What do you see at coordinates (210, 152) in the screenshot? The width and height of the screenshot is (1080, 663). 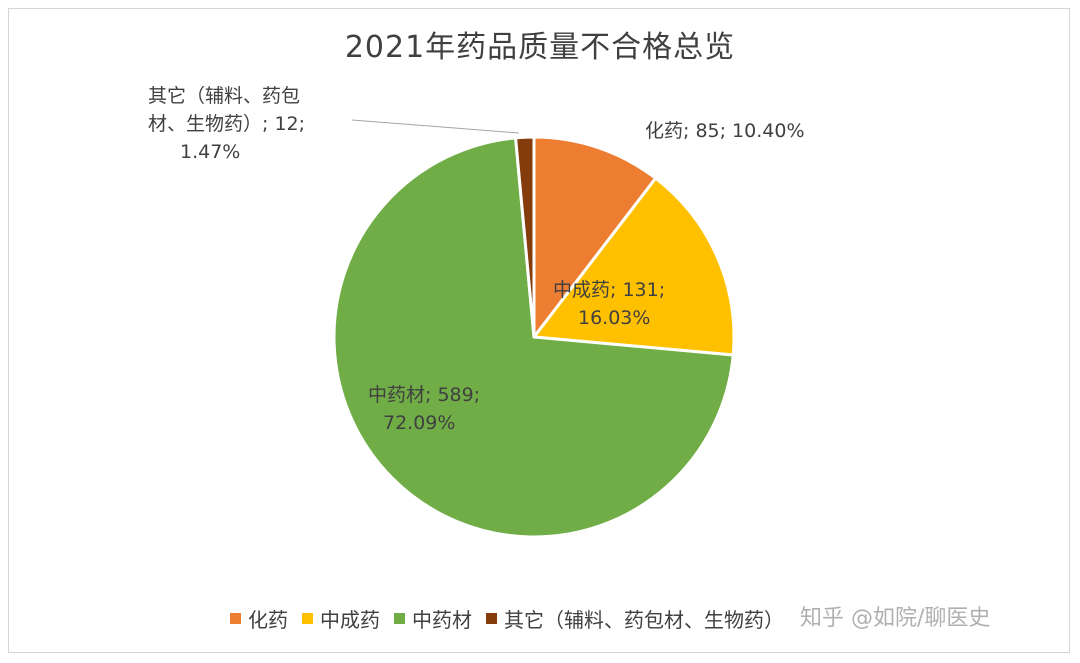 I see `data-label-qita-3: 1.47%` at bounding box center [210, 152].